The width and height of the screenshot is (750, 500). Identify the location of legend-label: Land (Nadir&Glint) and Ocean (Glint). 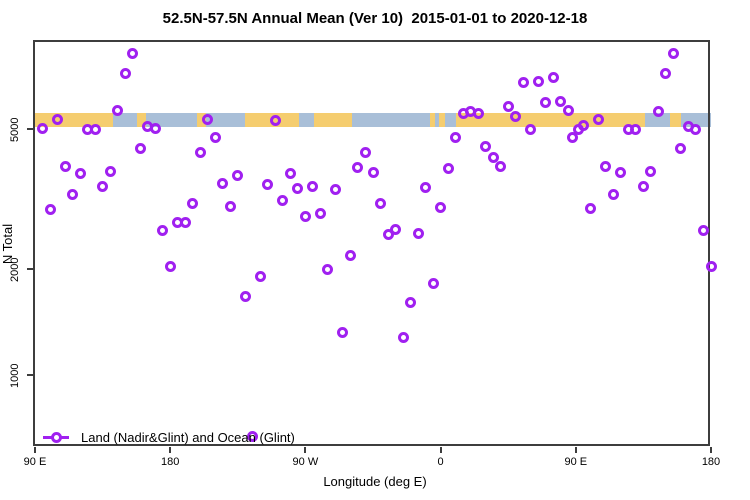
(188, 437).